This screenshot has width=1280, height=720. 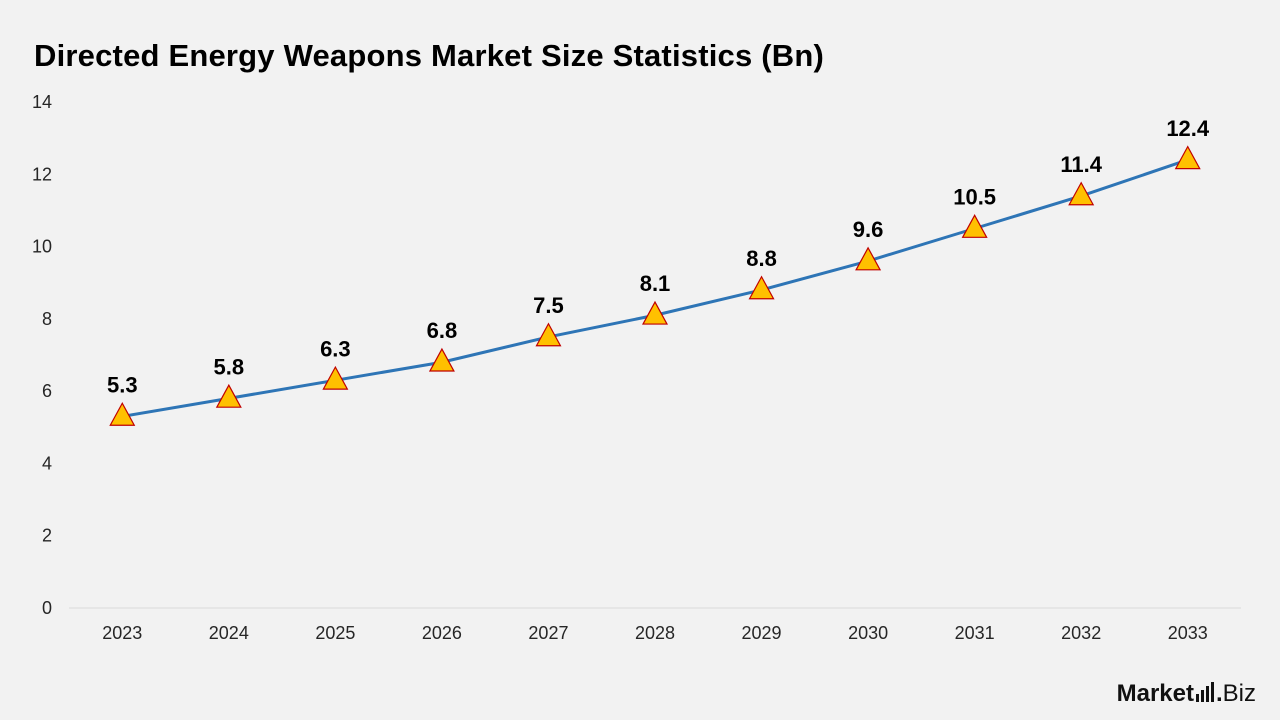 I want to click on data-label: 5.3, so click(x=122, y=384).